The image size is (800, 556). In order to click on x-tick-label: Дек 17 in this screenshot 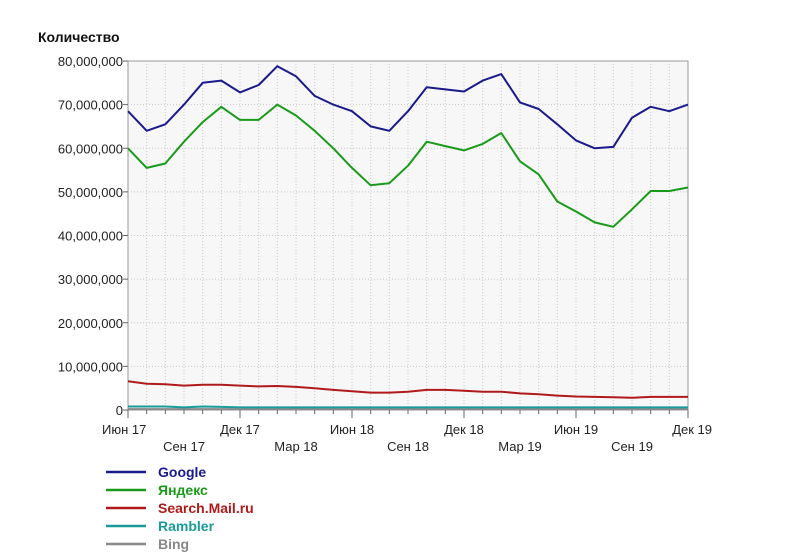, I will do `click(240, 429)`.